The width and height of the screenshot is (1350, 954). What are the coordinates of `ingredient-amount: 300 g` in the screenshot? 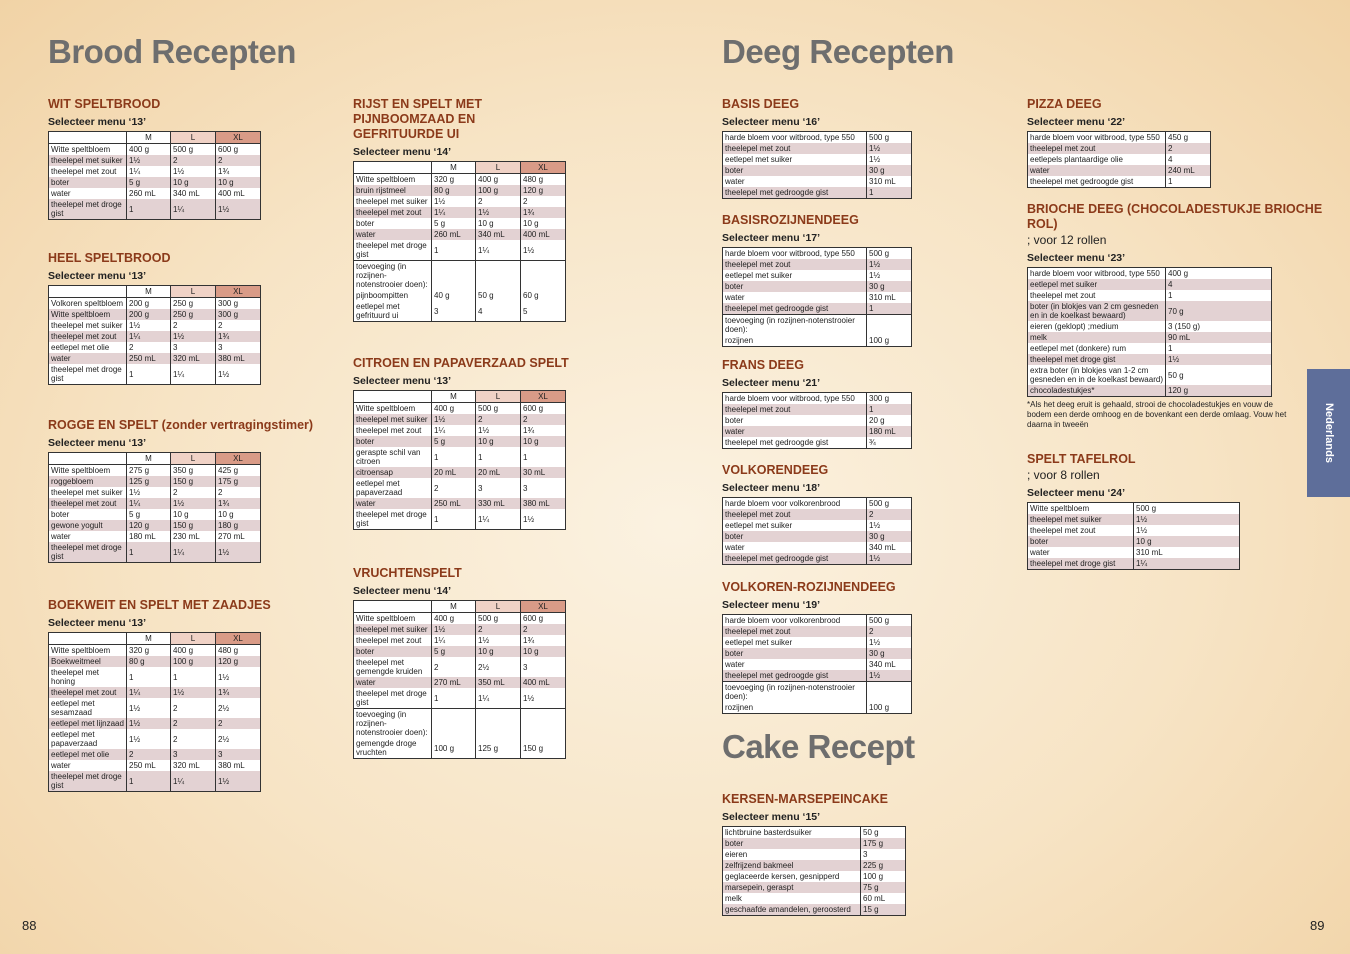 It's located at (889, 398).